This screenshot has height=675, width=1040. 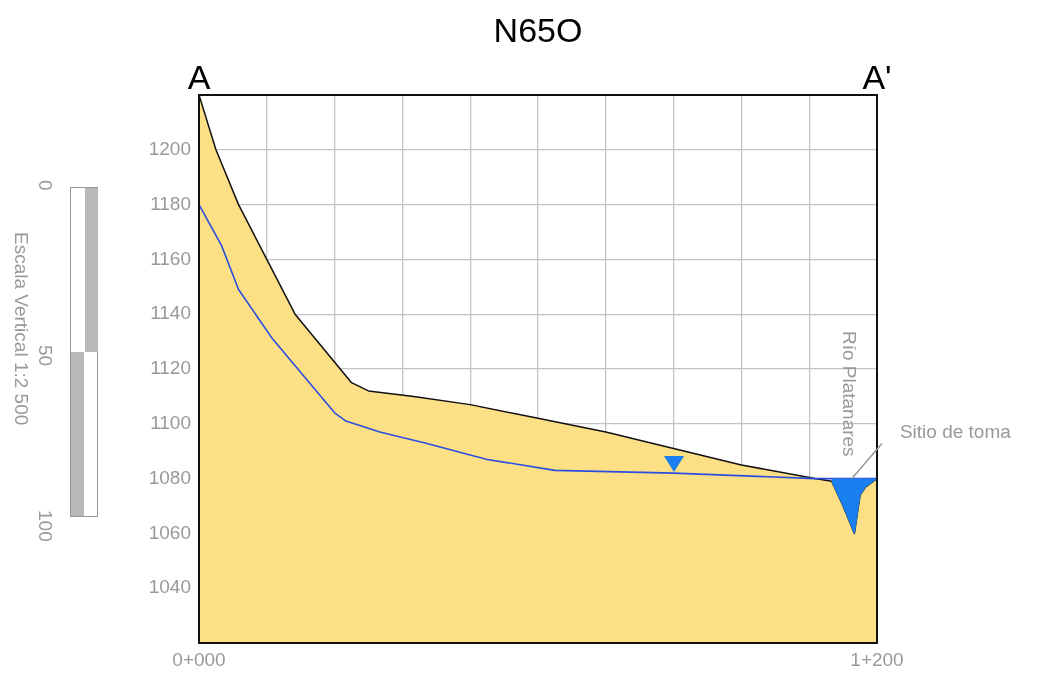 What do you see at coordinates (538, 30) in the screenshot?
I see `chart-title: N65O` at bounding box center [538, 30].